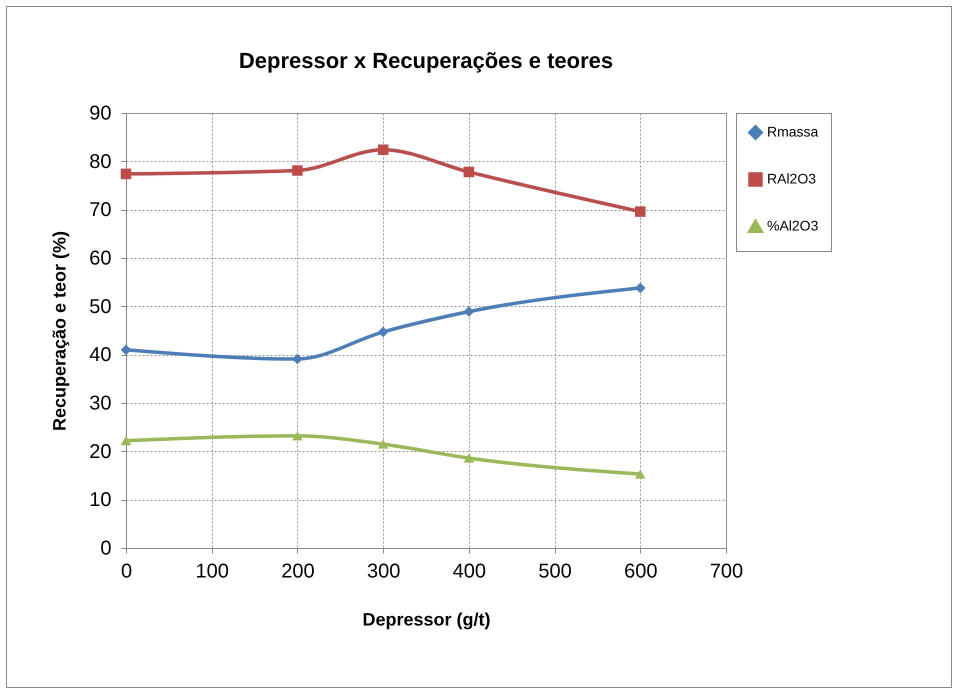 The image size is (962, 697). I want to click on y-tick-label: 80, so click(100, 161).